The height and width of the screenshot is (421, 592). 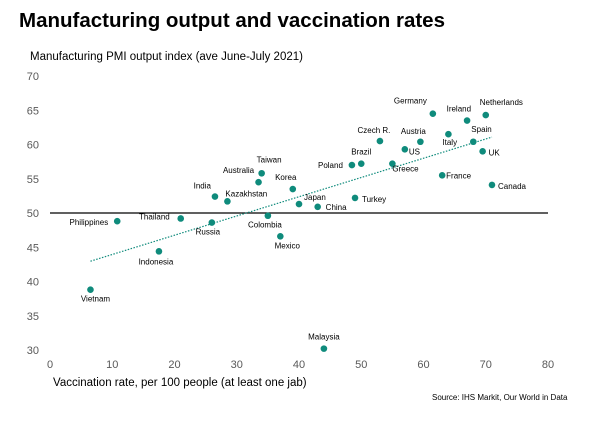 What do you see at coordinates (246, 193) in the screenshot?
I see `point-label: Kazakhstan` at bounding box center [246, 193].